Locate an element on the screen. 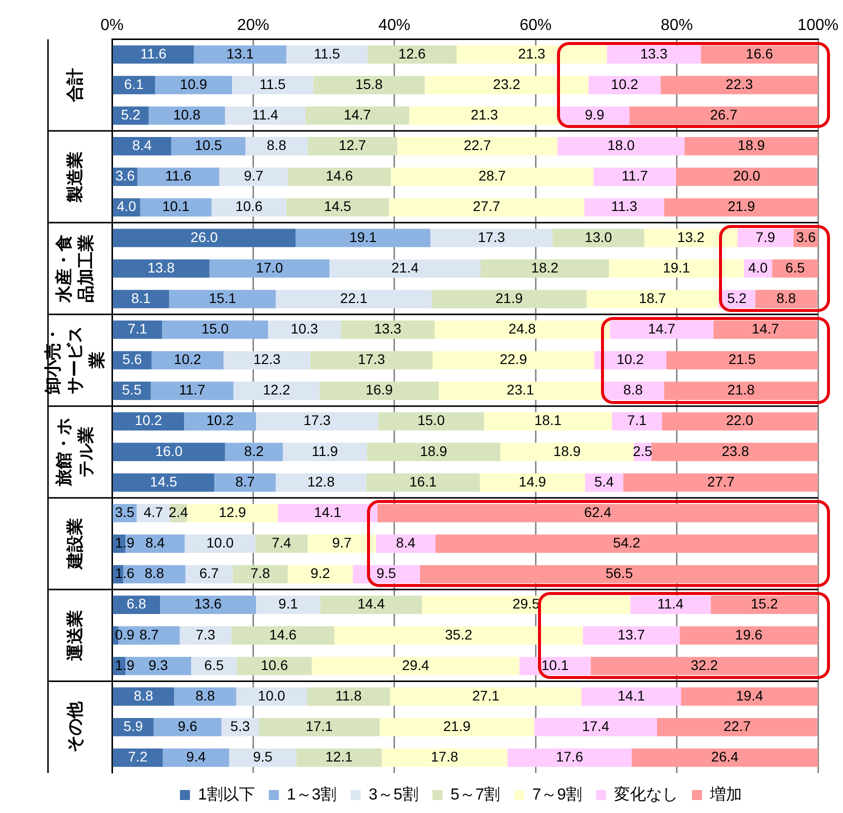  data-label: 7.1 is located at coordinates (138, 328).